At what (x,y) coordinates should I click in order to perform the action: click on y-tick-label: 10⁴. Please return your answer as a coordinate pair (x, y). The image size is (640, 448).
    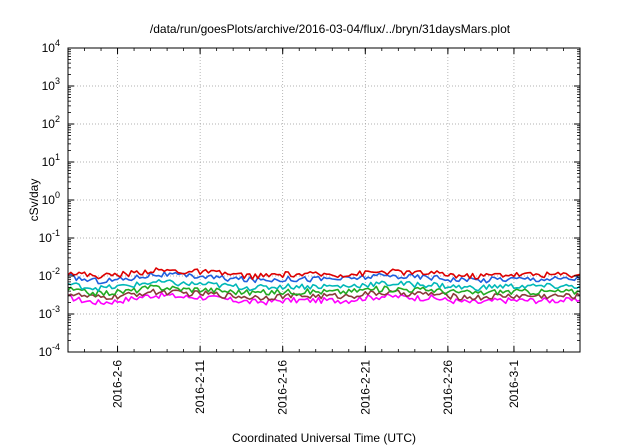
    Looking at the image, I should click on (51, 46).